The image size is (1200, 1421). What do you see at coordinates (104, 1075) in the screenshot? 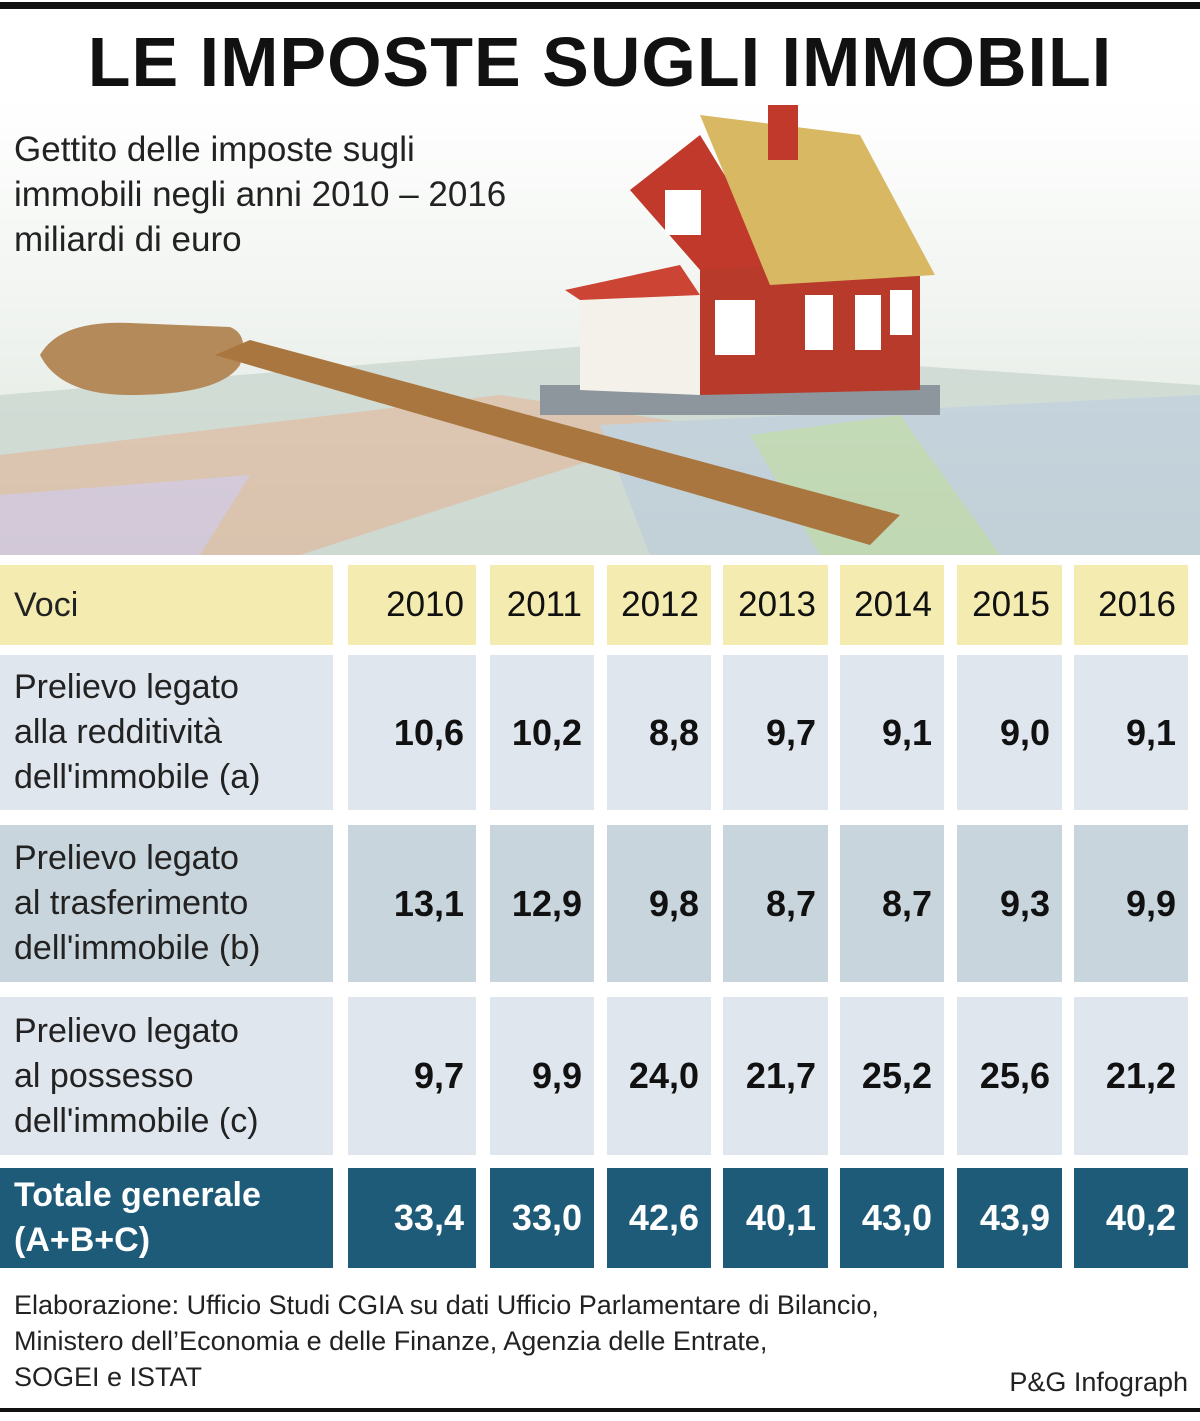
I see `label-line: al possesso` at bounding box center [104, 1075].